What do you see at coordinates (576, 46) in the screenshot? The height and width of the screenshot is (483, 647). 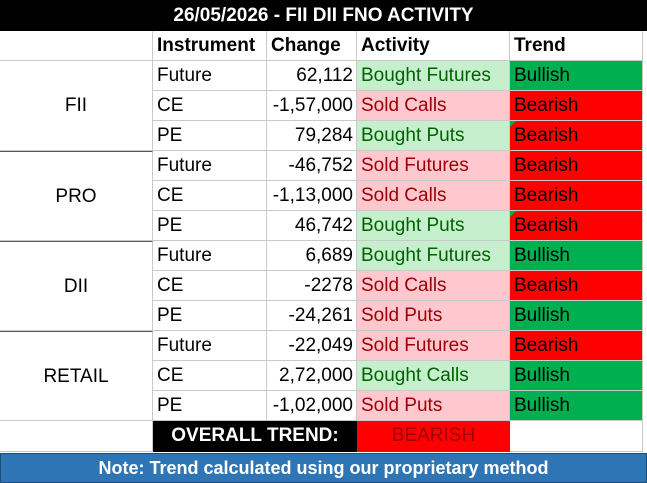 I see `header-trend: Trend` at bounding box center [576, 46].